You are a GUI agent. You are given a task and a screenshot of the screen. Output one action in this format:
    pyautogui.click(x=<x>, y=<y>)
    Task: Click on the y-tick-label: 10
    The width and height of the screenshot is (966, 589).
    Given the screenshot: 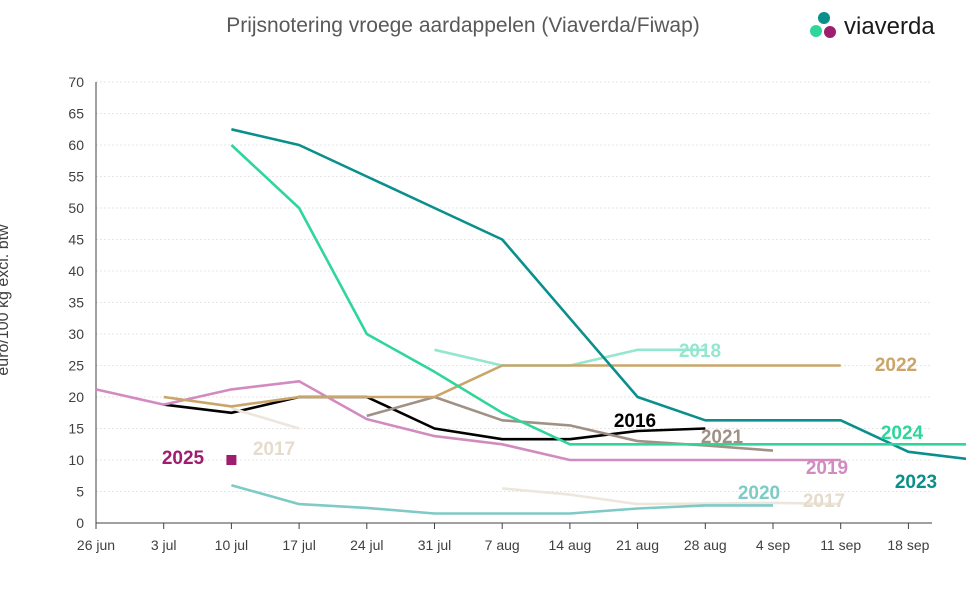 What is the action you would take?
    pyautogui.click(x=76, y=460)
    